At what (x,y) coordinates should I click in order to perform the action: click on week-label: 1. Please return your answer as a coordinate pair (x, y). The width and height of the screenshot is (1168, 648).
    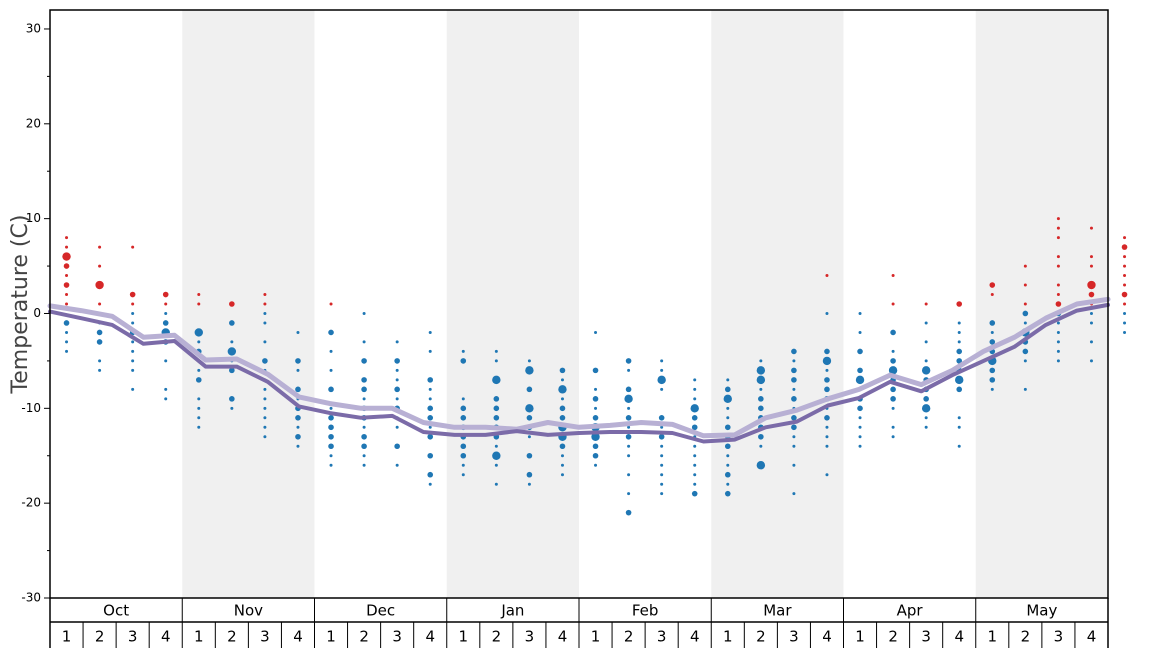
    Looking at the image, I should click on (464, 637).